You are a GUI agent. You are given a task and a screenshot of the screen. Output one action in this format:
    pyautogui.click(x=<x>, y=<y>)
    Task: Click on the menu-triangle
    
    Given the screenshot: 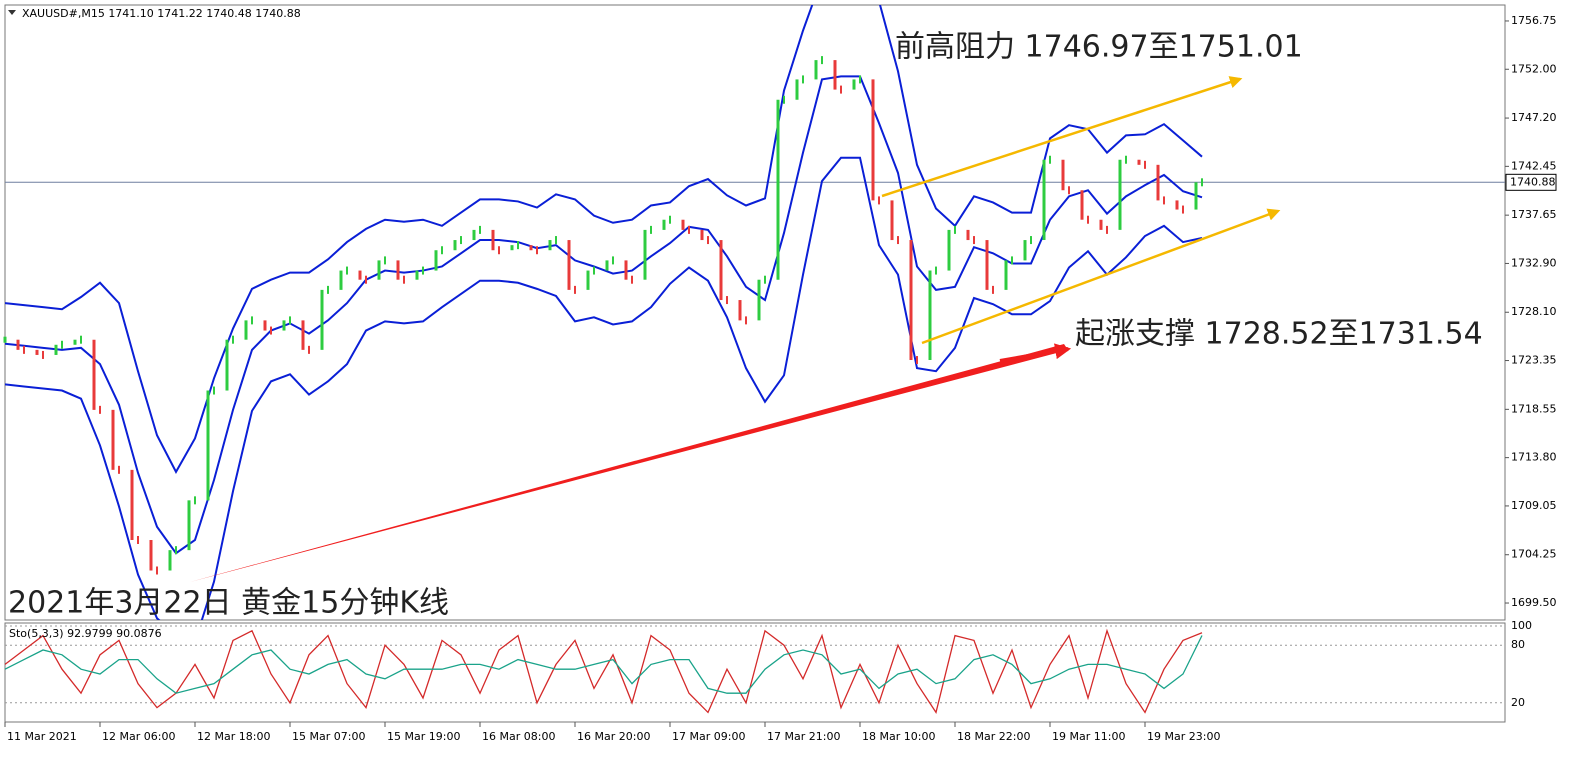 What is the action you would take?
    pyautogui.click(x=12, y=12)
    